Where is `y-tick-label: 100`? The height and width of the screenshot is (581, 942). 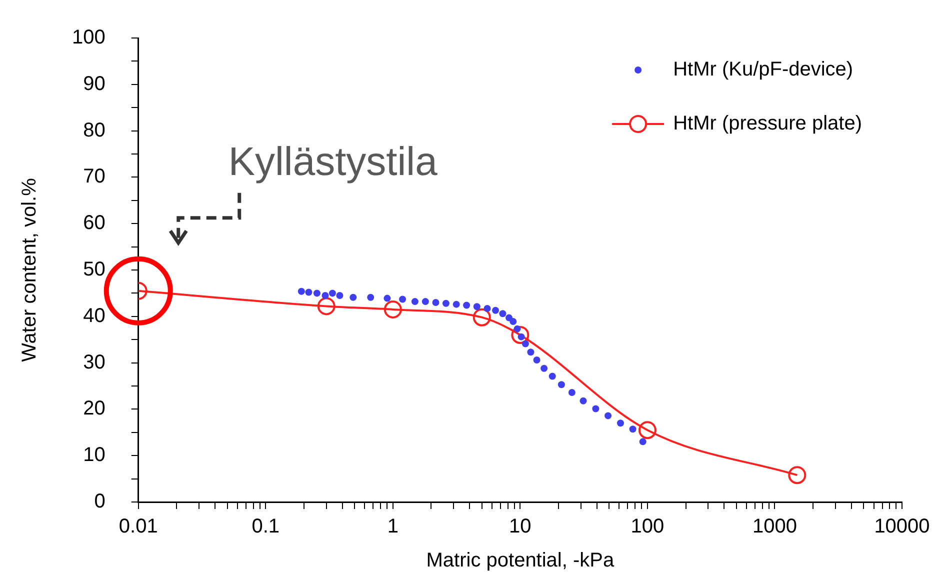 y-tick-label: 100 is located at coordinates (89, 37).